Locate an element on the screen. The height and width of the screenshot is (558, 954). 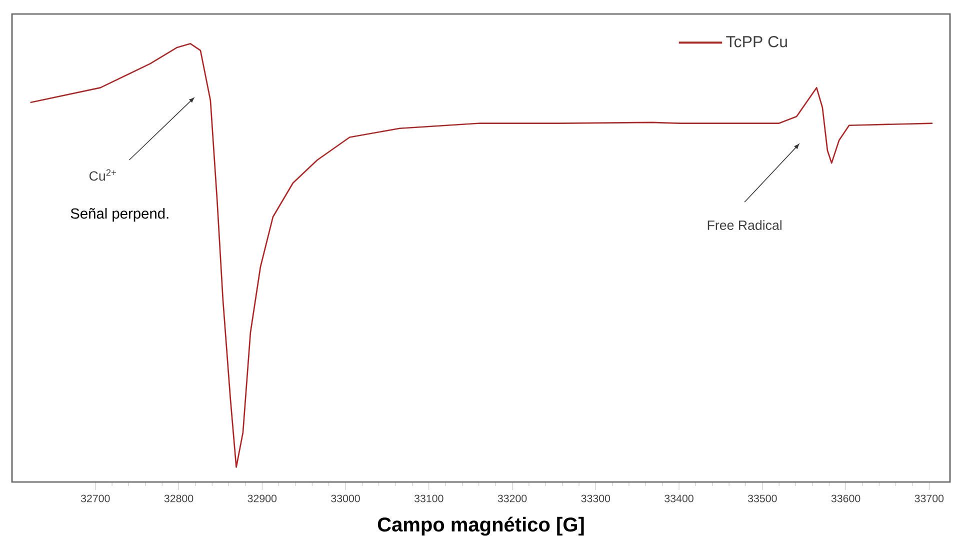
x-tick-label: 32800 is located at coordinates (179, 498).